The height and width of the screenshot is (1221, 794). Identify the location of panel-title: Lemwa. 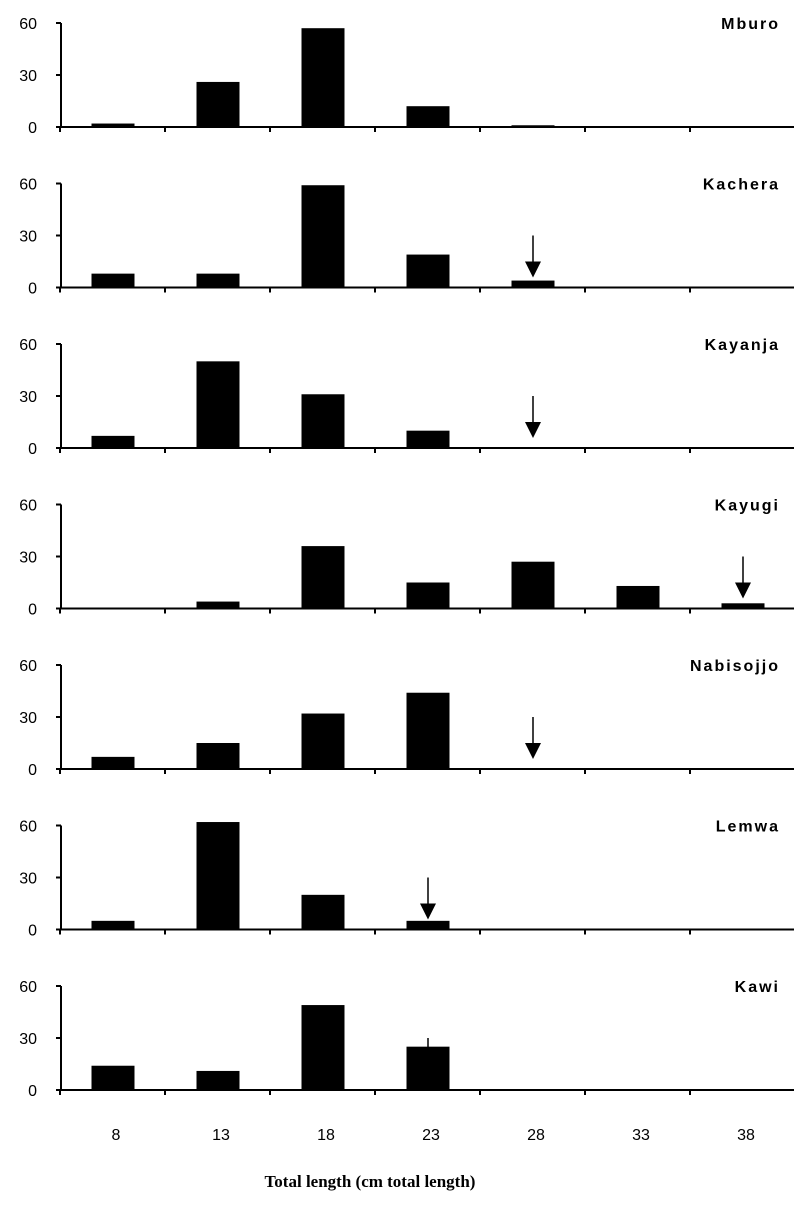
(748, 827).